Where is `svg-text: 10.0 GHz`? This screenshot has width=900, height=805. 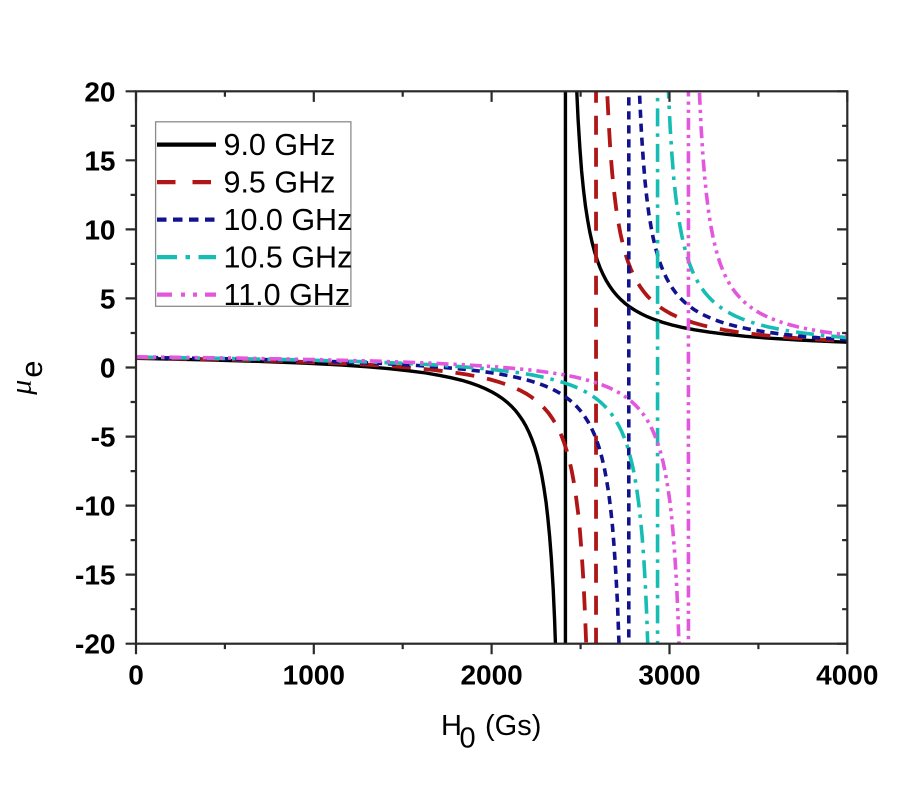 svg-text: 10.0 GHz is located at coordinates (288, 220).